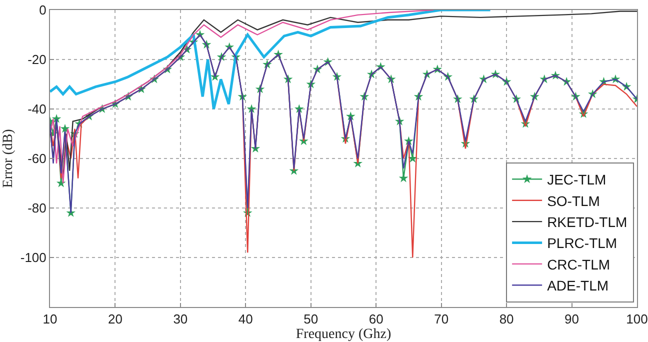  Describe the element at coordinates (180, 319) in the screenshot. I see `x-tick-label: 30` at that location.